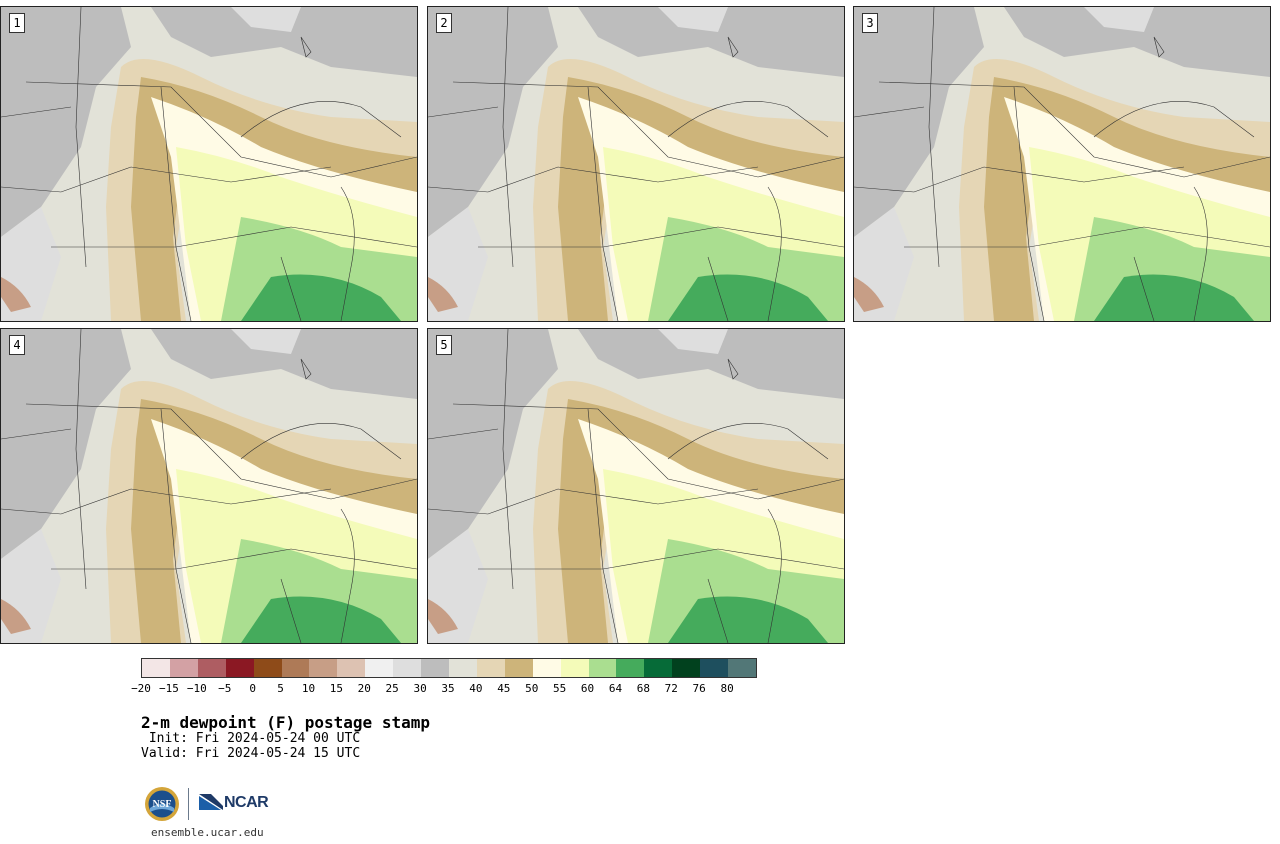  Describe the element at coordinates (17, 345) in the screenshot. I see `panel-number-4: 4` at that location.